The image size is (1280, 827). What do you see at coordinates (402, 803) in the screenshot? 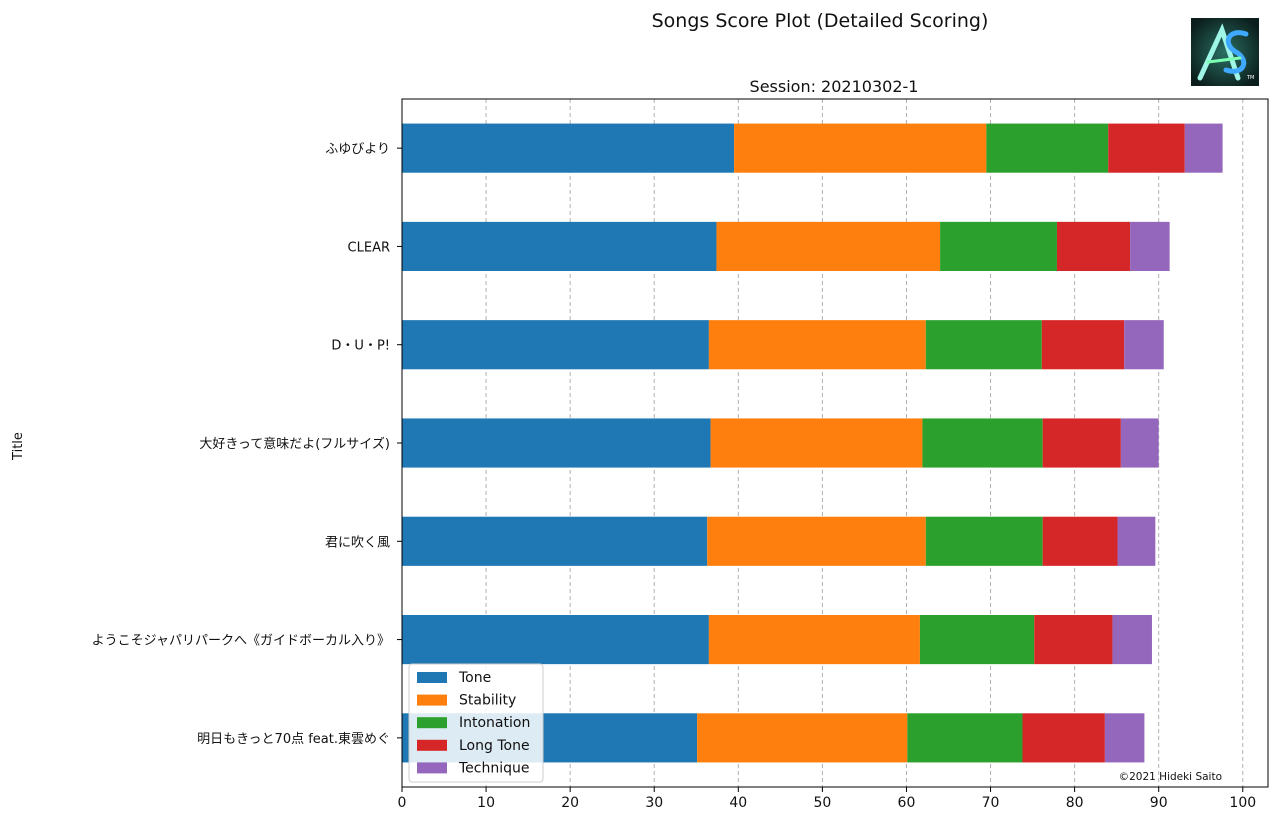
I see `x-tick-label-0: 0` at bounding box center [402, 803].